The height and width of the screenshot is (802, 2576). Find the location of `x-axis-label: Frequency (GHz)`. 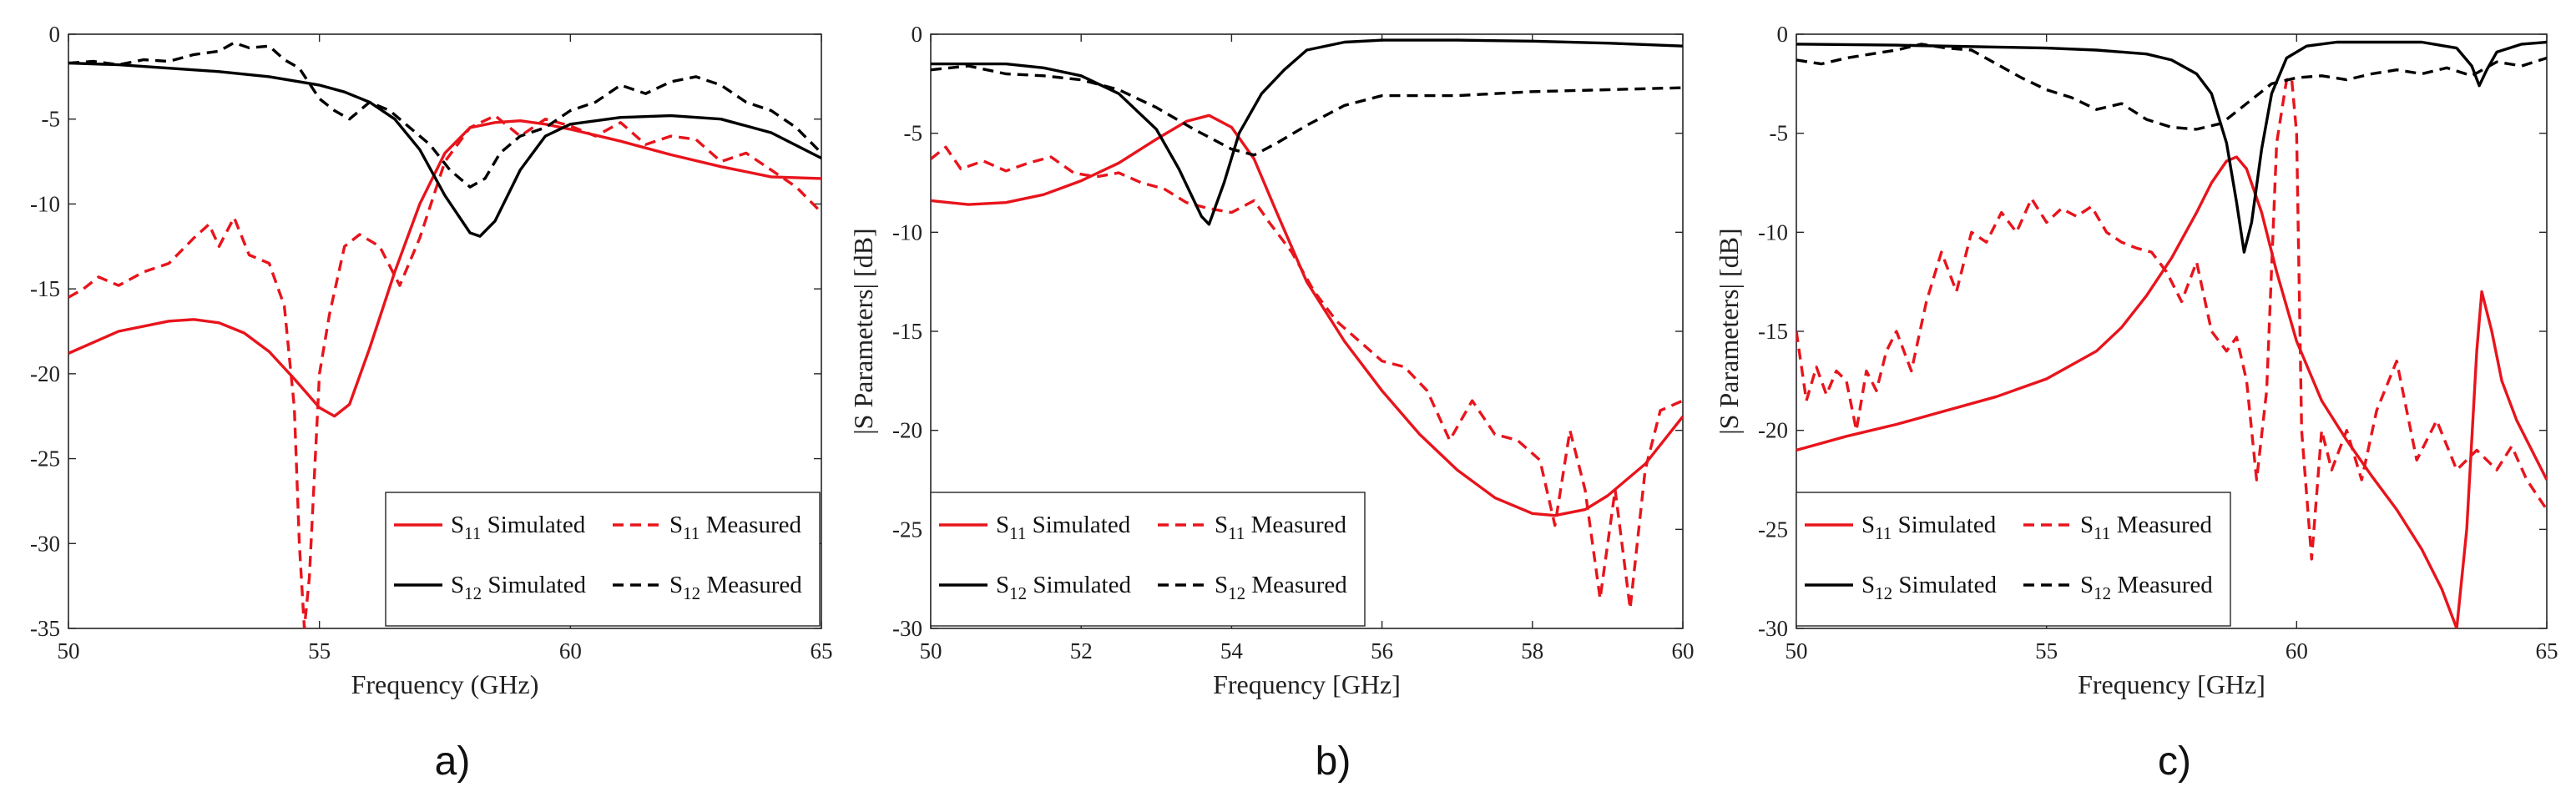

x-axis-label: Frequency (GHz) is located at coordinates (445, 684).